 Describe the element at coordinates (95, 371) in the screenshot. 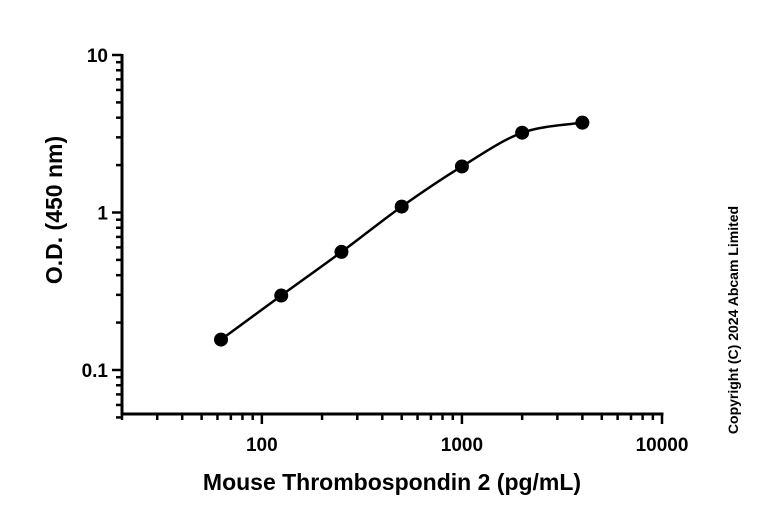

I see `y-tick-label: 0.1` at that location.